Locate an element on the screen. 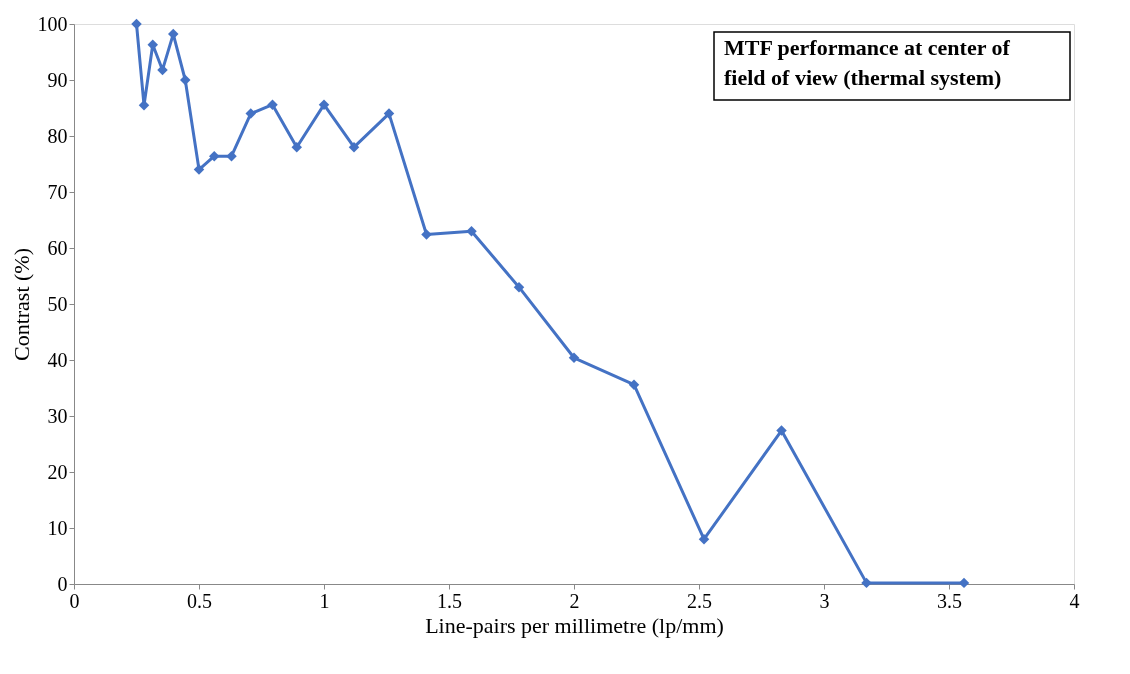 The width and height of the screenshot is (1130, 674). x-tick-label: 1 is located at coordinates (324, 600).